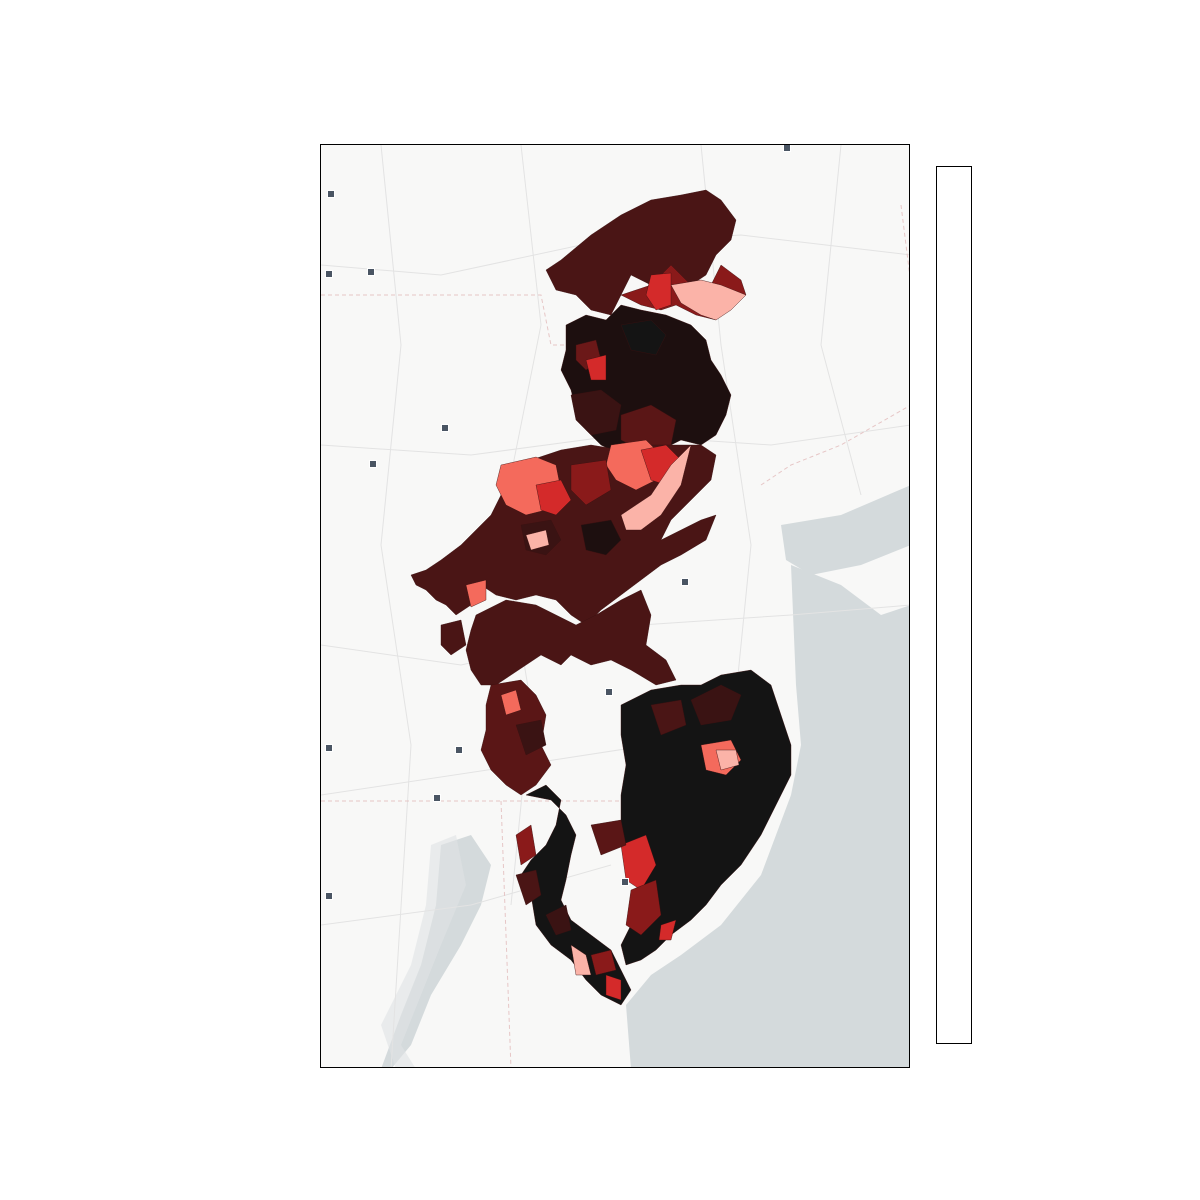 The image size is (1200, 1200). I want to click on label-york-partial, so click(327, 746).